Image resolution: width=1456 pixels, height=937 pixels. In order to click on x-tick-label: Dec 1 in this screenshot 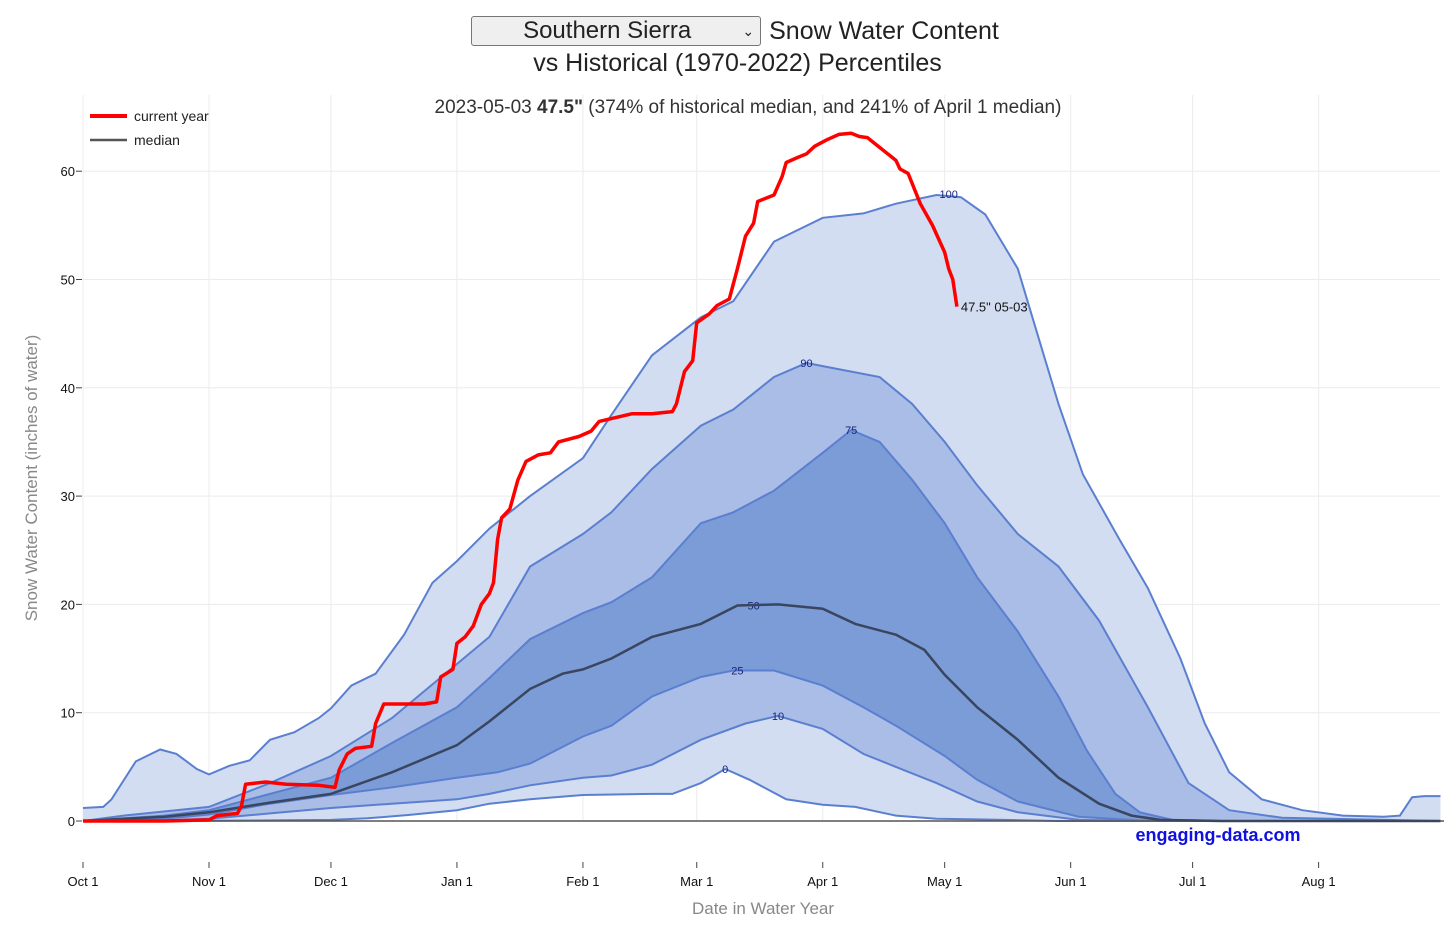, I will do `click(331, 881)`.